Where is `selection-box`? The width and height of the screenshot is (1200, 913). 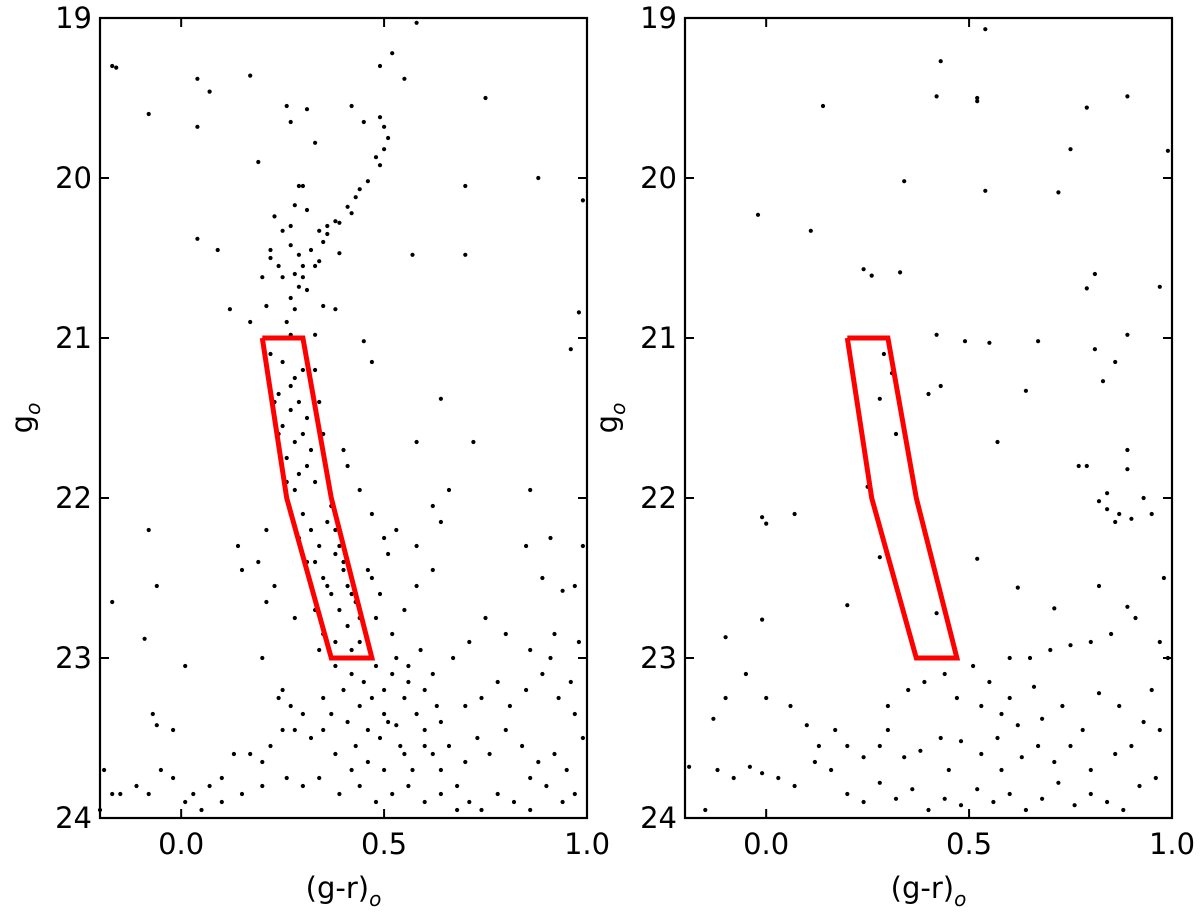 selection-box is located at coordinates (902, 498).